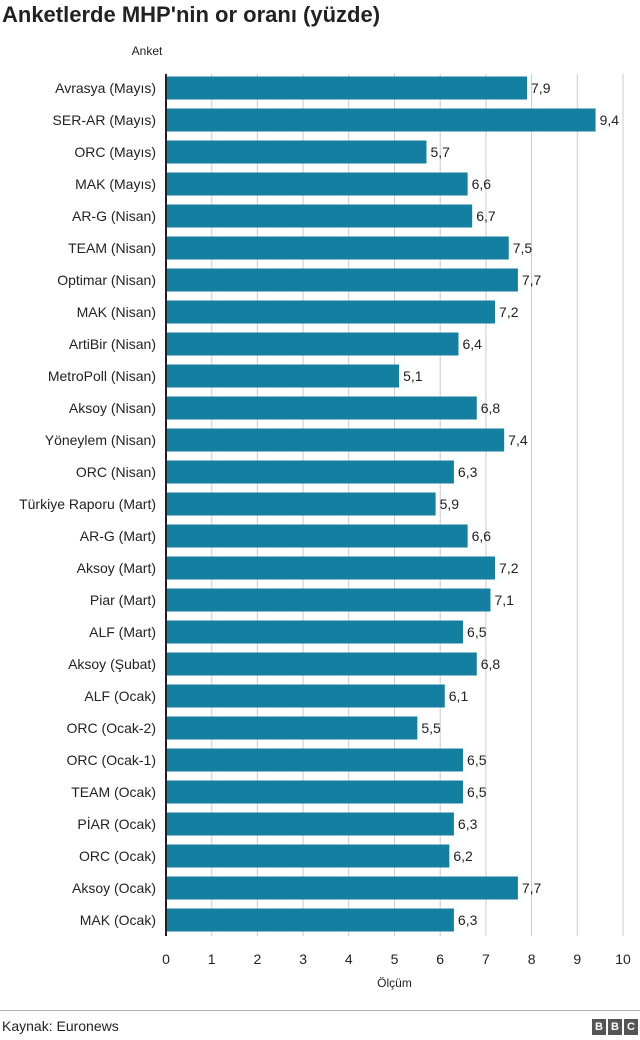 The height and width of the screenshot is (1040, 640). I want to click on category-label: Aksoy (Ocak), so click(114, 888).